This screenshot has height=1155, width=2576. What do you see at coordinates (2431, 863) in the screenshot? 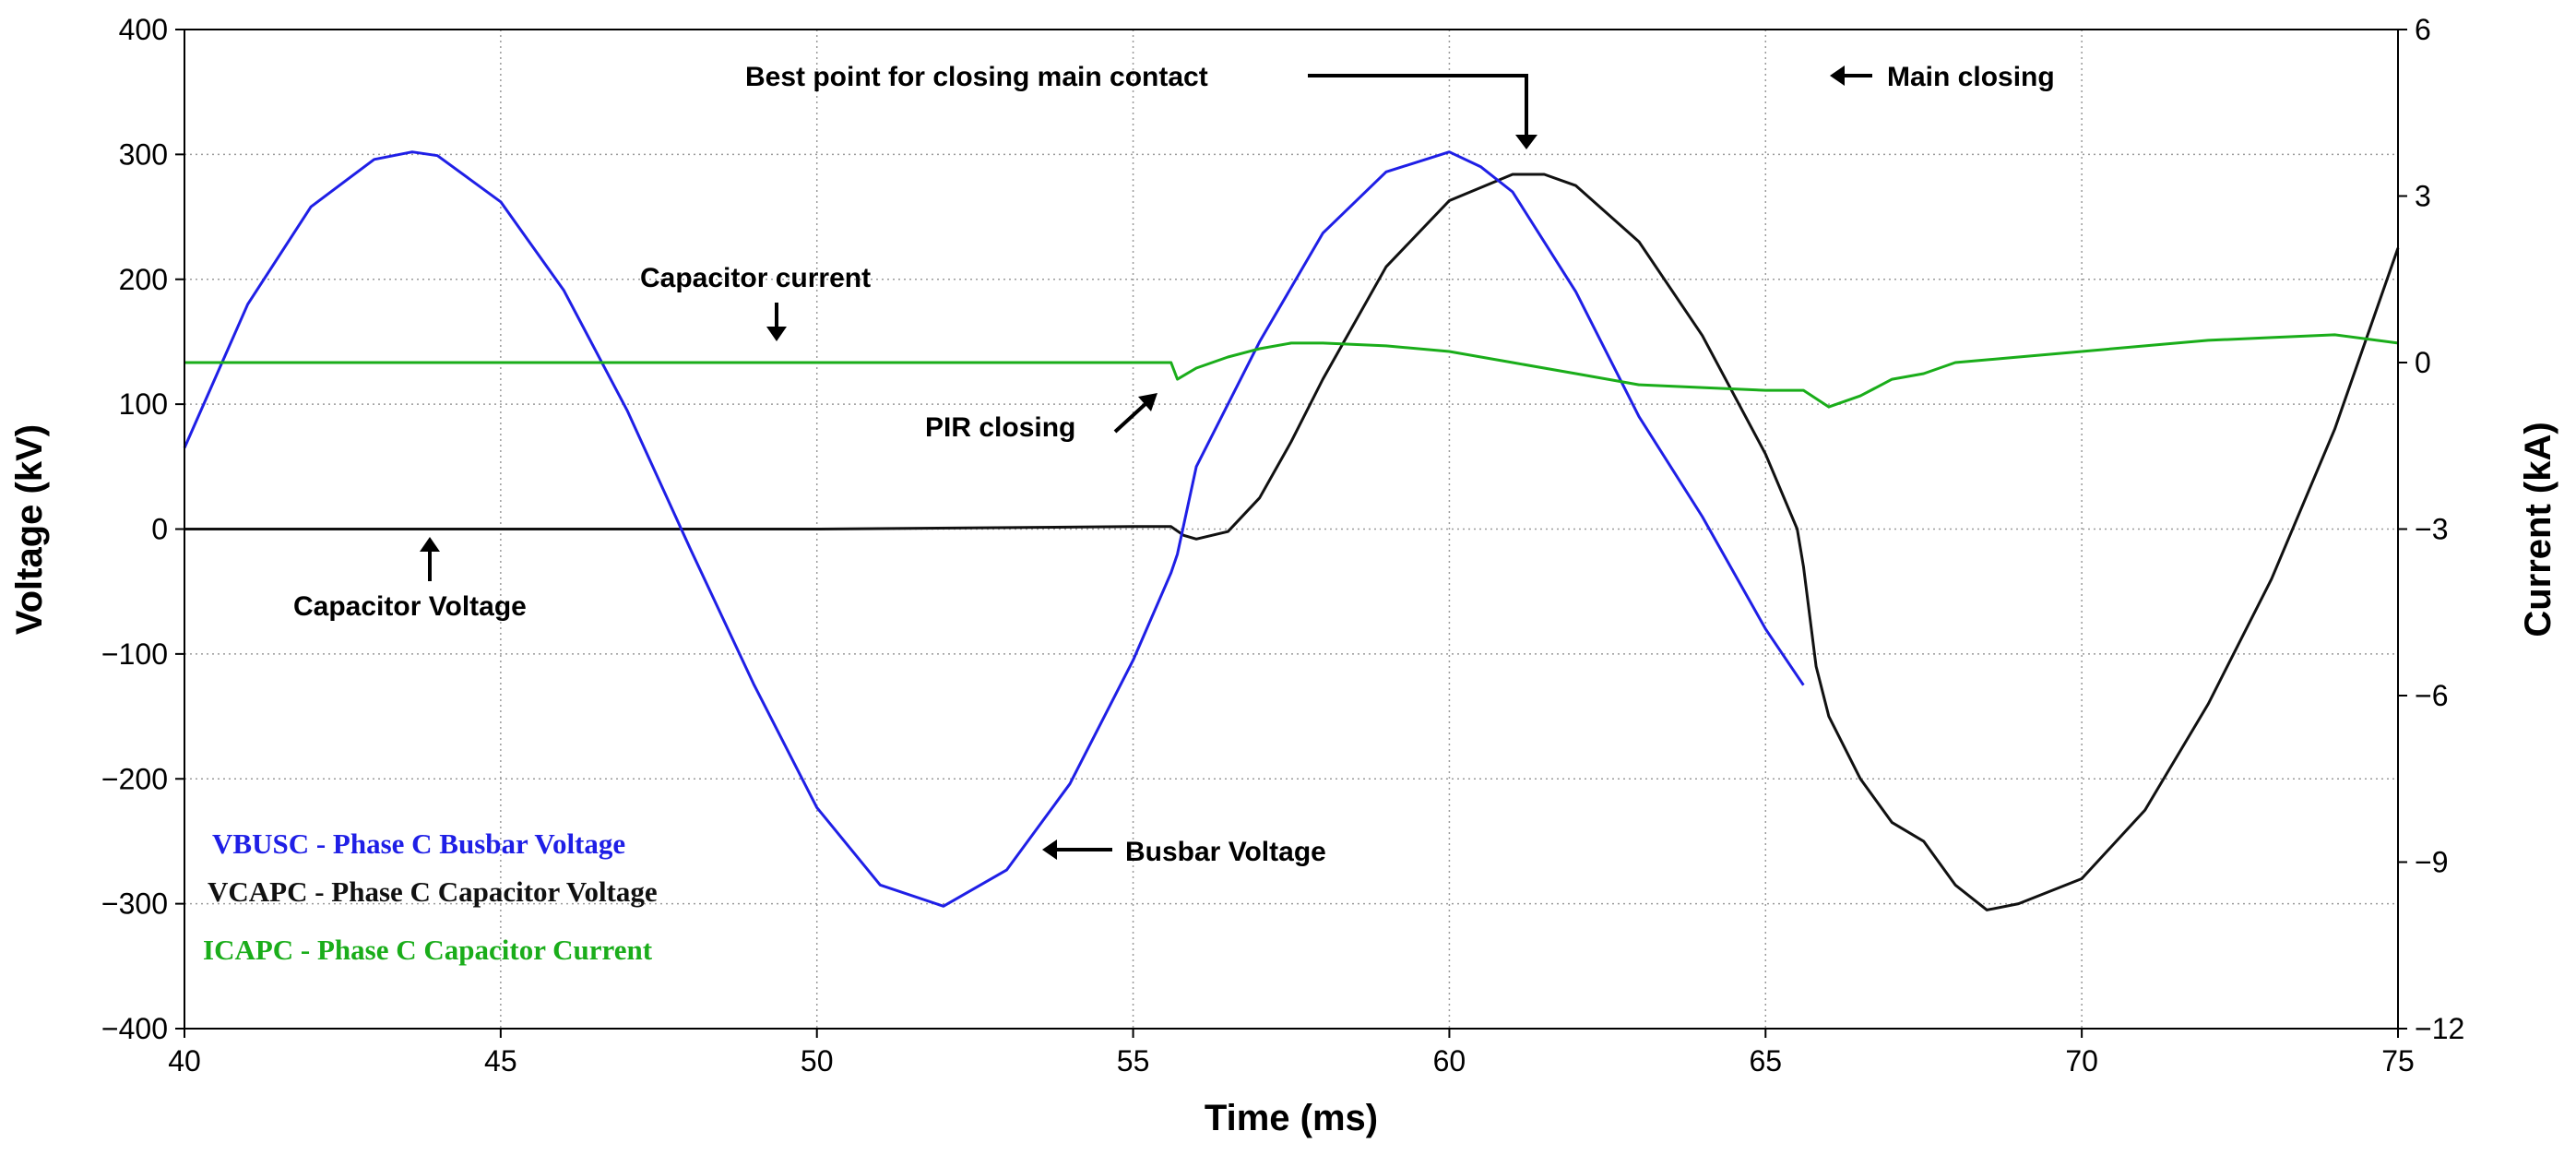
I see `y2-tick-label: −9` at bounding box center [2431, 863].